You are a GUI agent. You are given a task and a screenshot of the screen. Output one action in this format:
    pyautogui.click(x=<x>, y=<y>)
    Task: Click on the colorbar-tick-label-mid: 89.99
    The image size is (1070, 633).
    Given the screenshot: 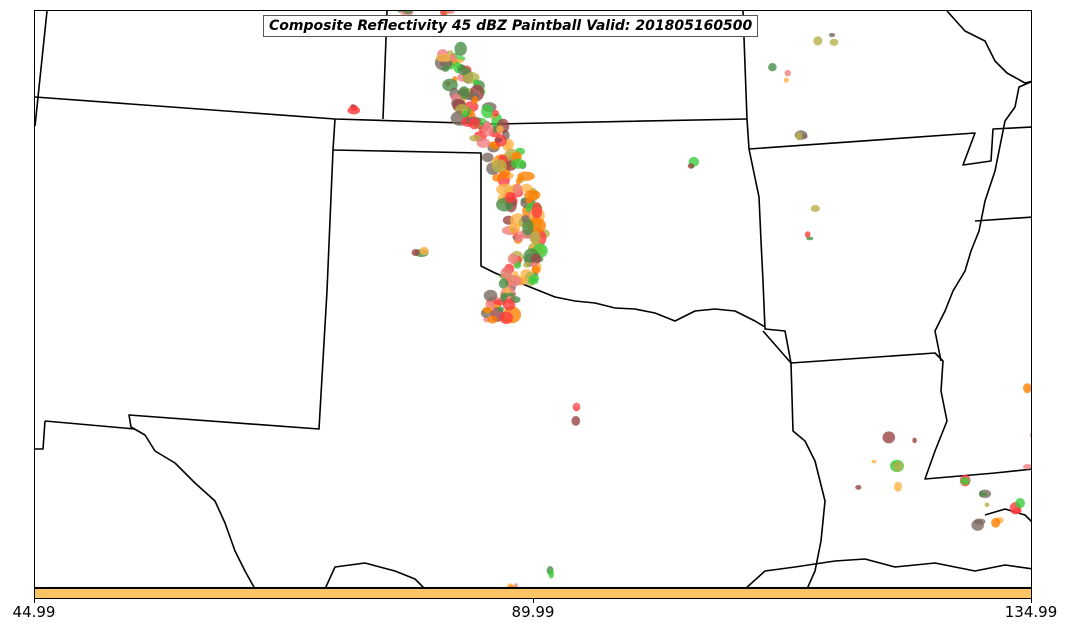 What is the action you would take?
    pyautogui.click(x=533, y=612)
    